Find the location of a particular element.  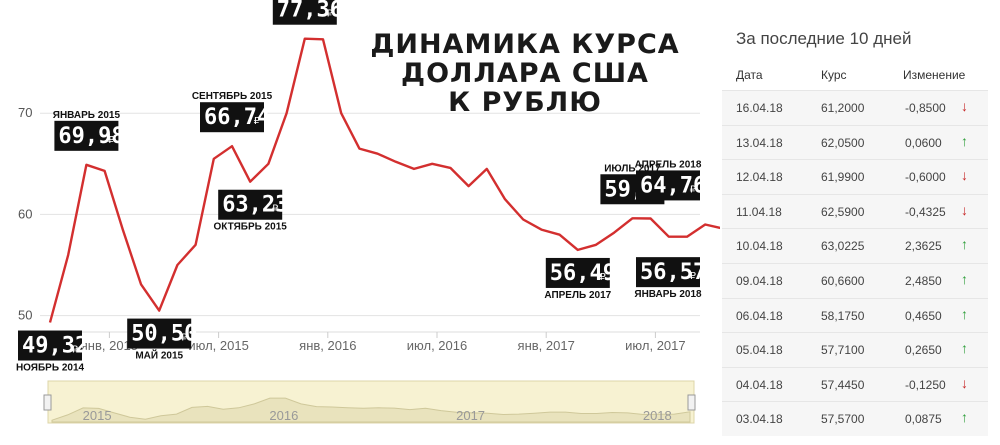

table-row: 06.04.18 58,1750 0,4650 ↑ is located at coordinates (855, 315).